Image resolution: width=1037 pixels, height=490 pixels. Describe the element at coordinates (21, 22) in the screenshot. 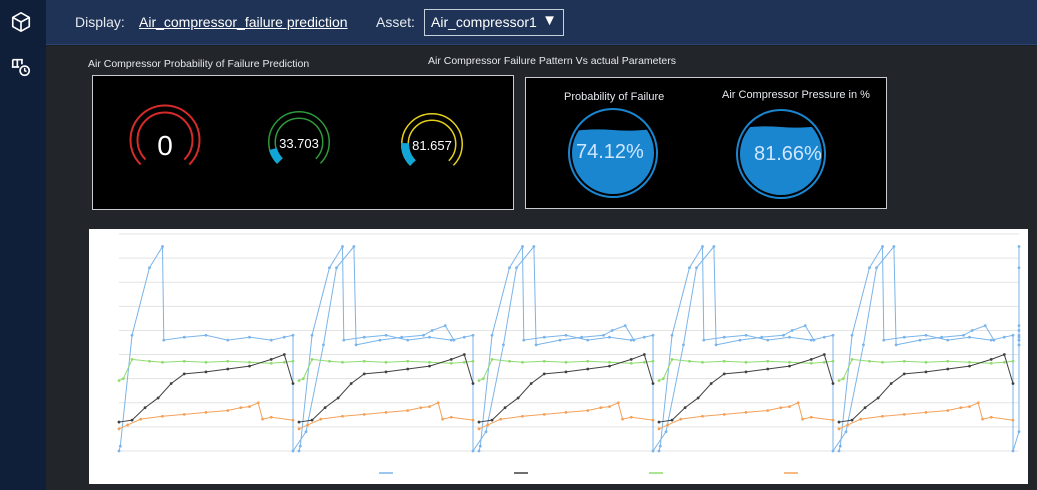

I see `cube-icon` at that location.